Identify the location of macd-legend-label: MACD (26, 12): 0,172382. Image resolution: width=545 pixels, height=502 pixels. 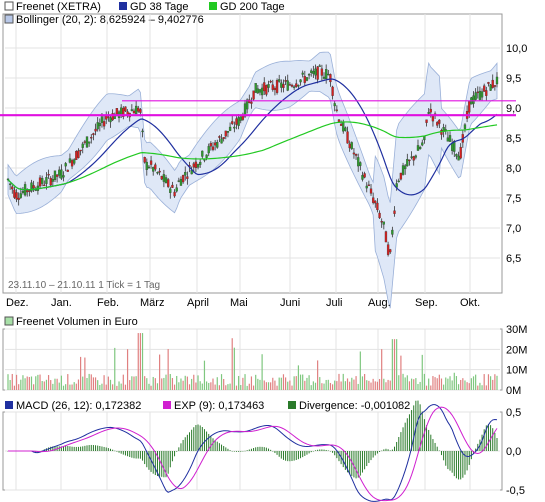
(78, 406).